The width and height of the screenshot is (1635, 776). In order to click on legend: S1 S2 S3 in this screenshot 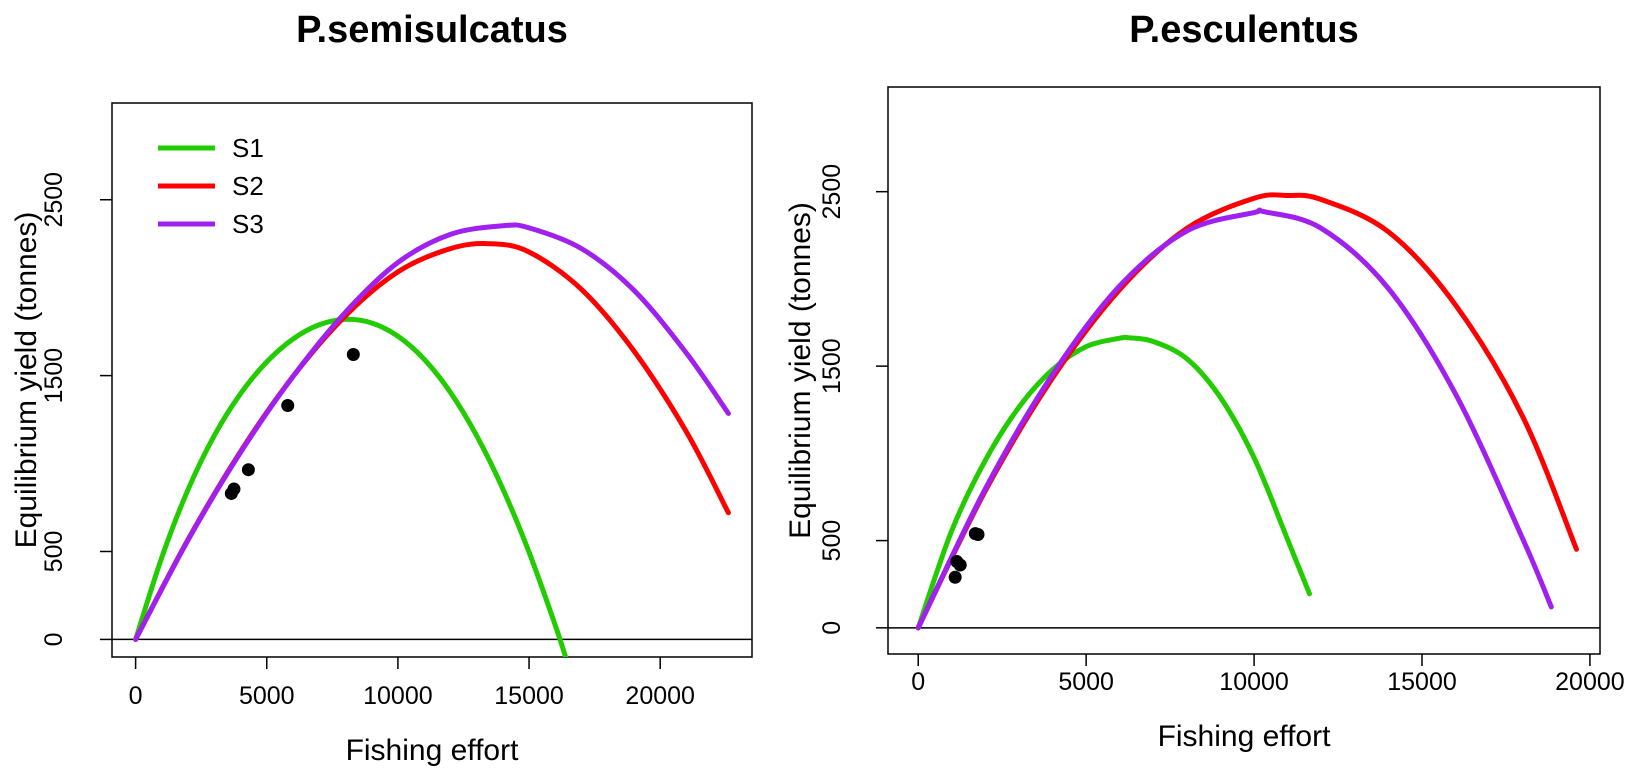, I will do `click(211, 186)`.